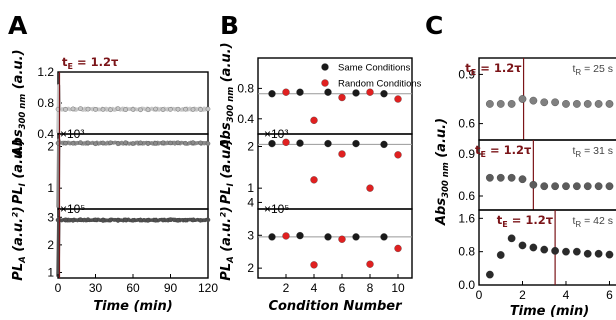 The width and height of the screenshot is (616, 320). What do you see at coordinates (96, 288) in the screenshot?
I see `panel-a-xtick-label: 30` at bounding box center [96, 288].